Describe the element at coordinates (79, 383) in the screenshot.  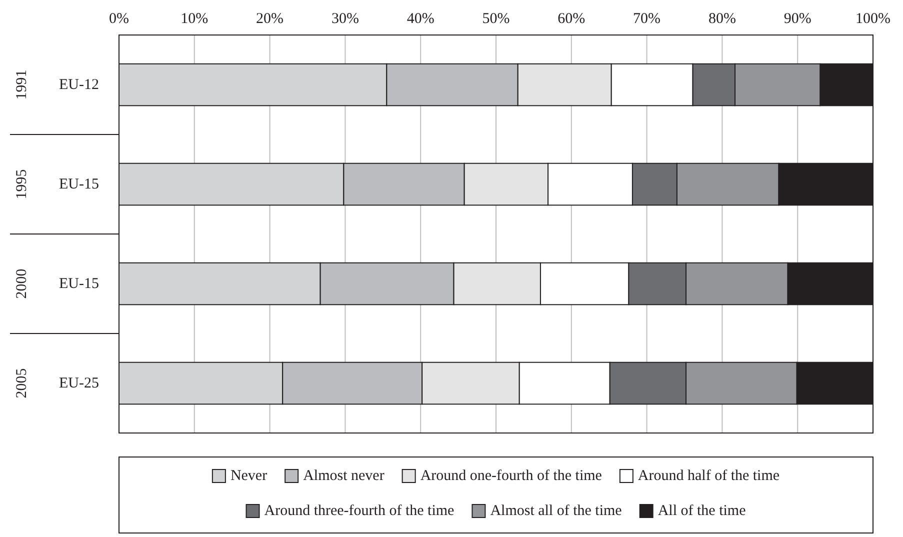
I see `y-tick-label: EU-25` at that location.